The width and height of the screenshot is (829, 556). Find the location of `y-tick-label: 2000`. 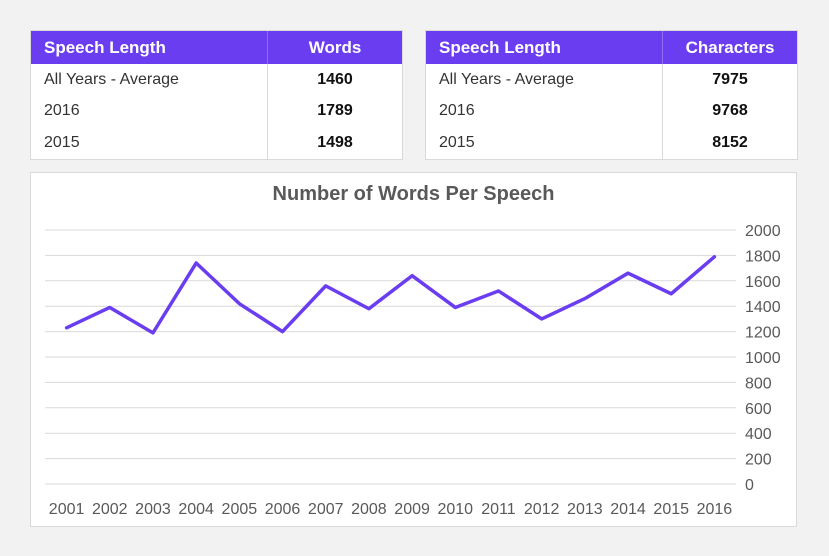

y-tick-label: 2000 is located at coordinates (763, 231).